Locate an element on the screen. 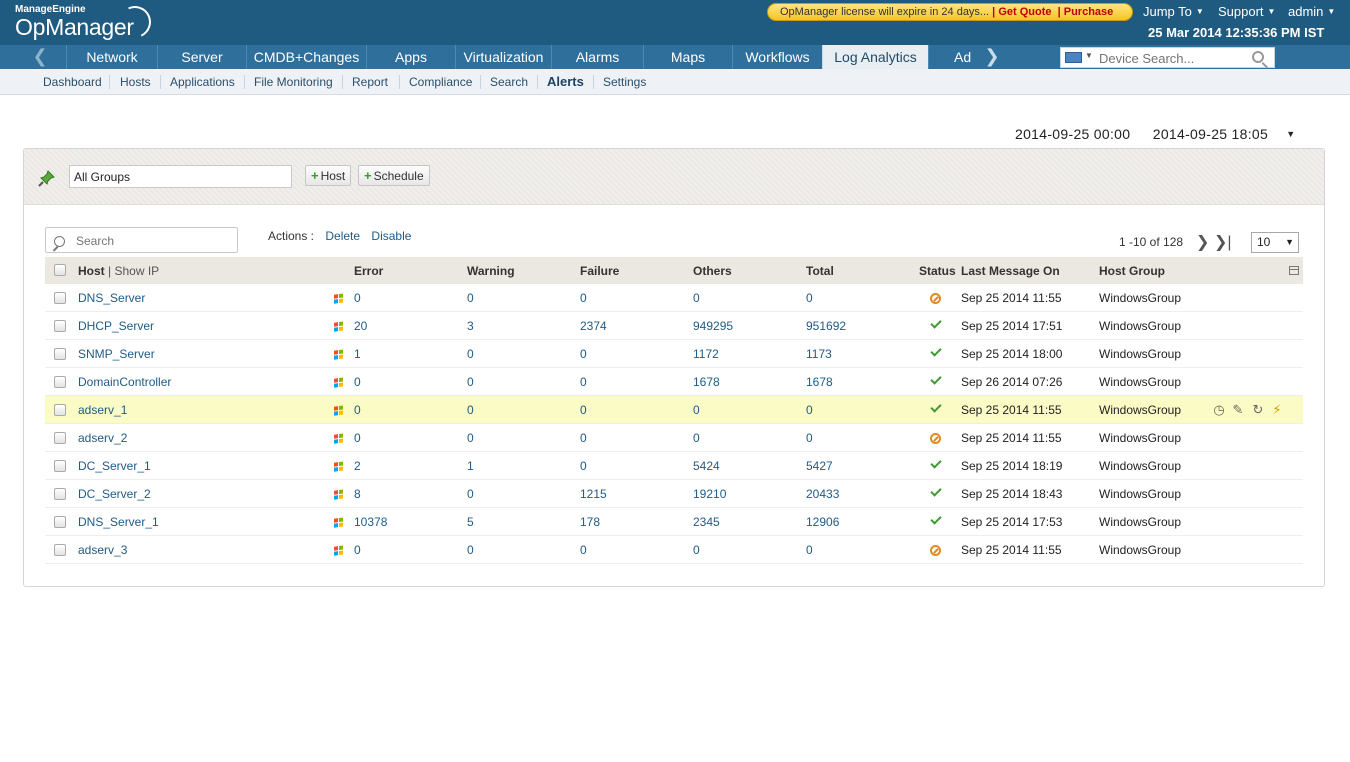 Image resolution: width=1350 pixels, height=762 pixels. others-count: 5424 is located at coordinates (706, 466).